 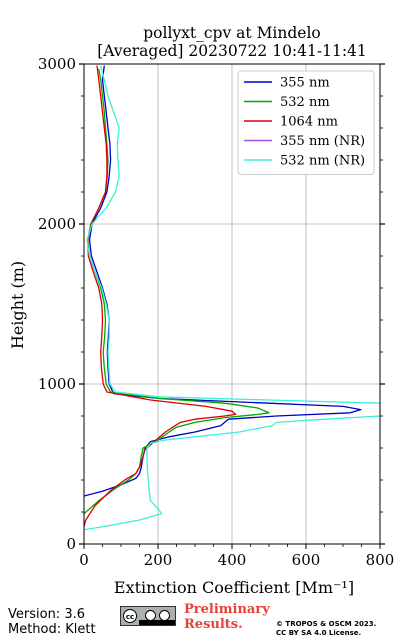 What do you see at coordinates (232, 33) in the screenshot?
I see `chart-title-line-1: pollyxt_cpv at Mindelo` at bounding box center [232, 33].